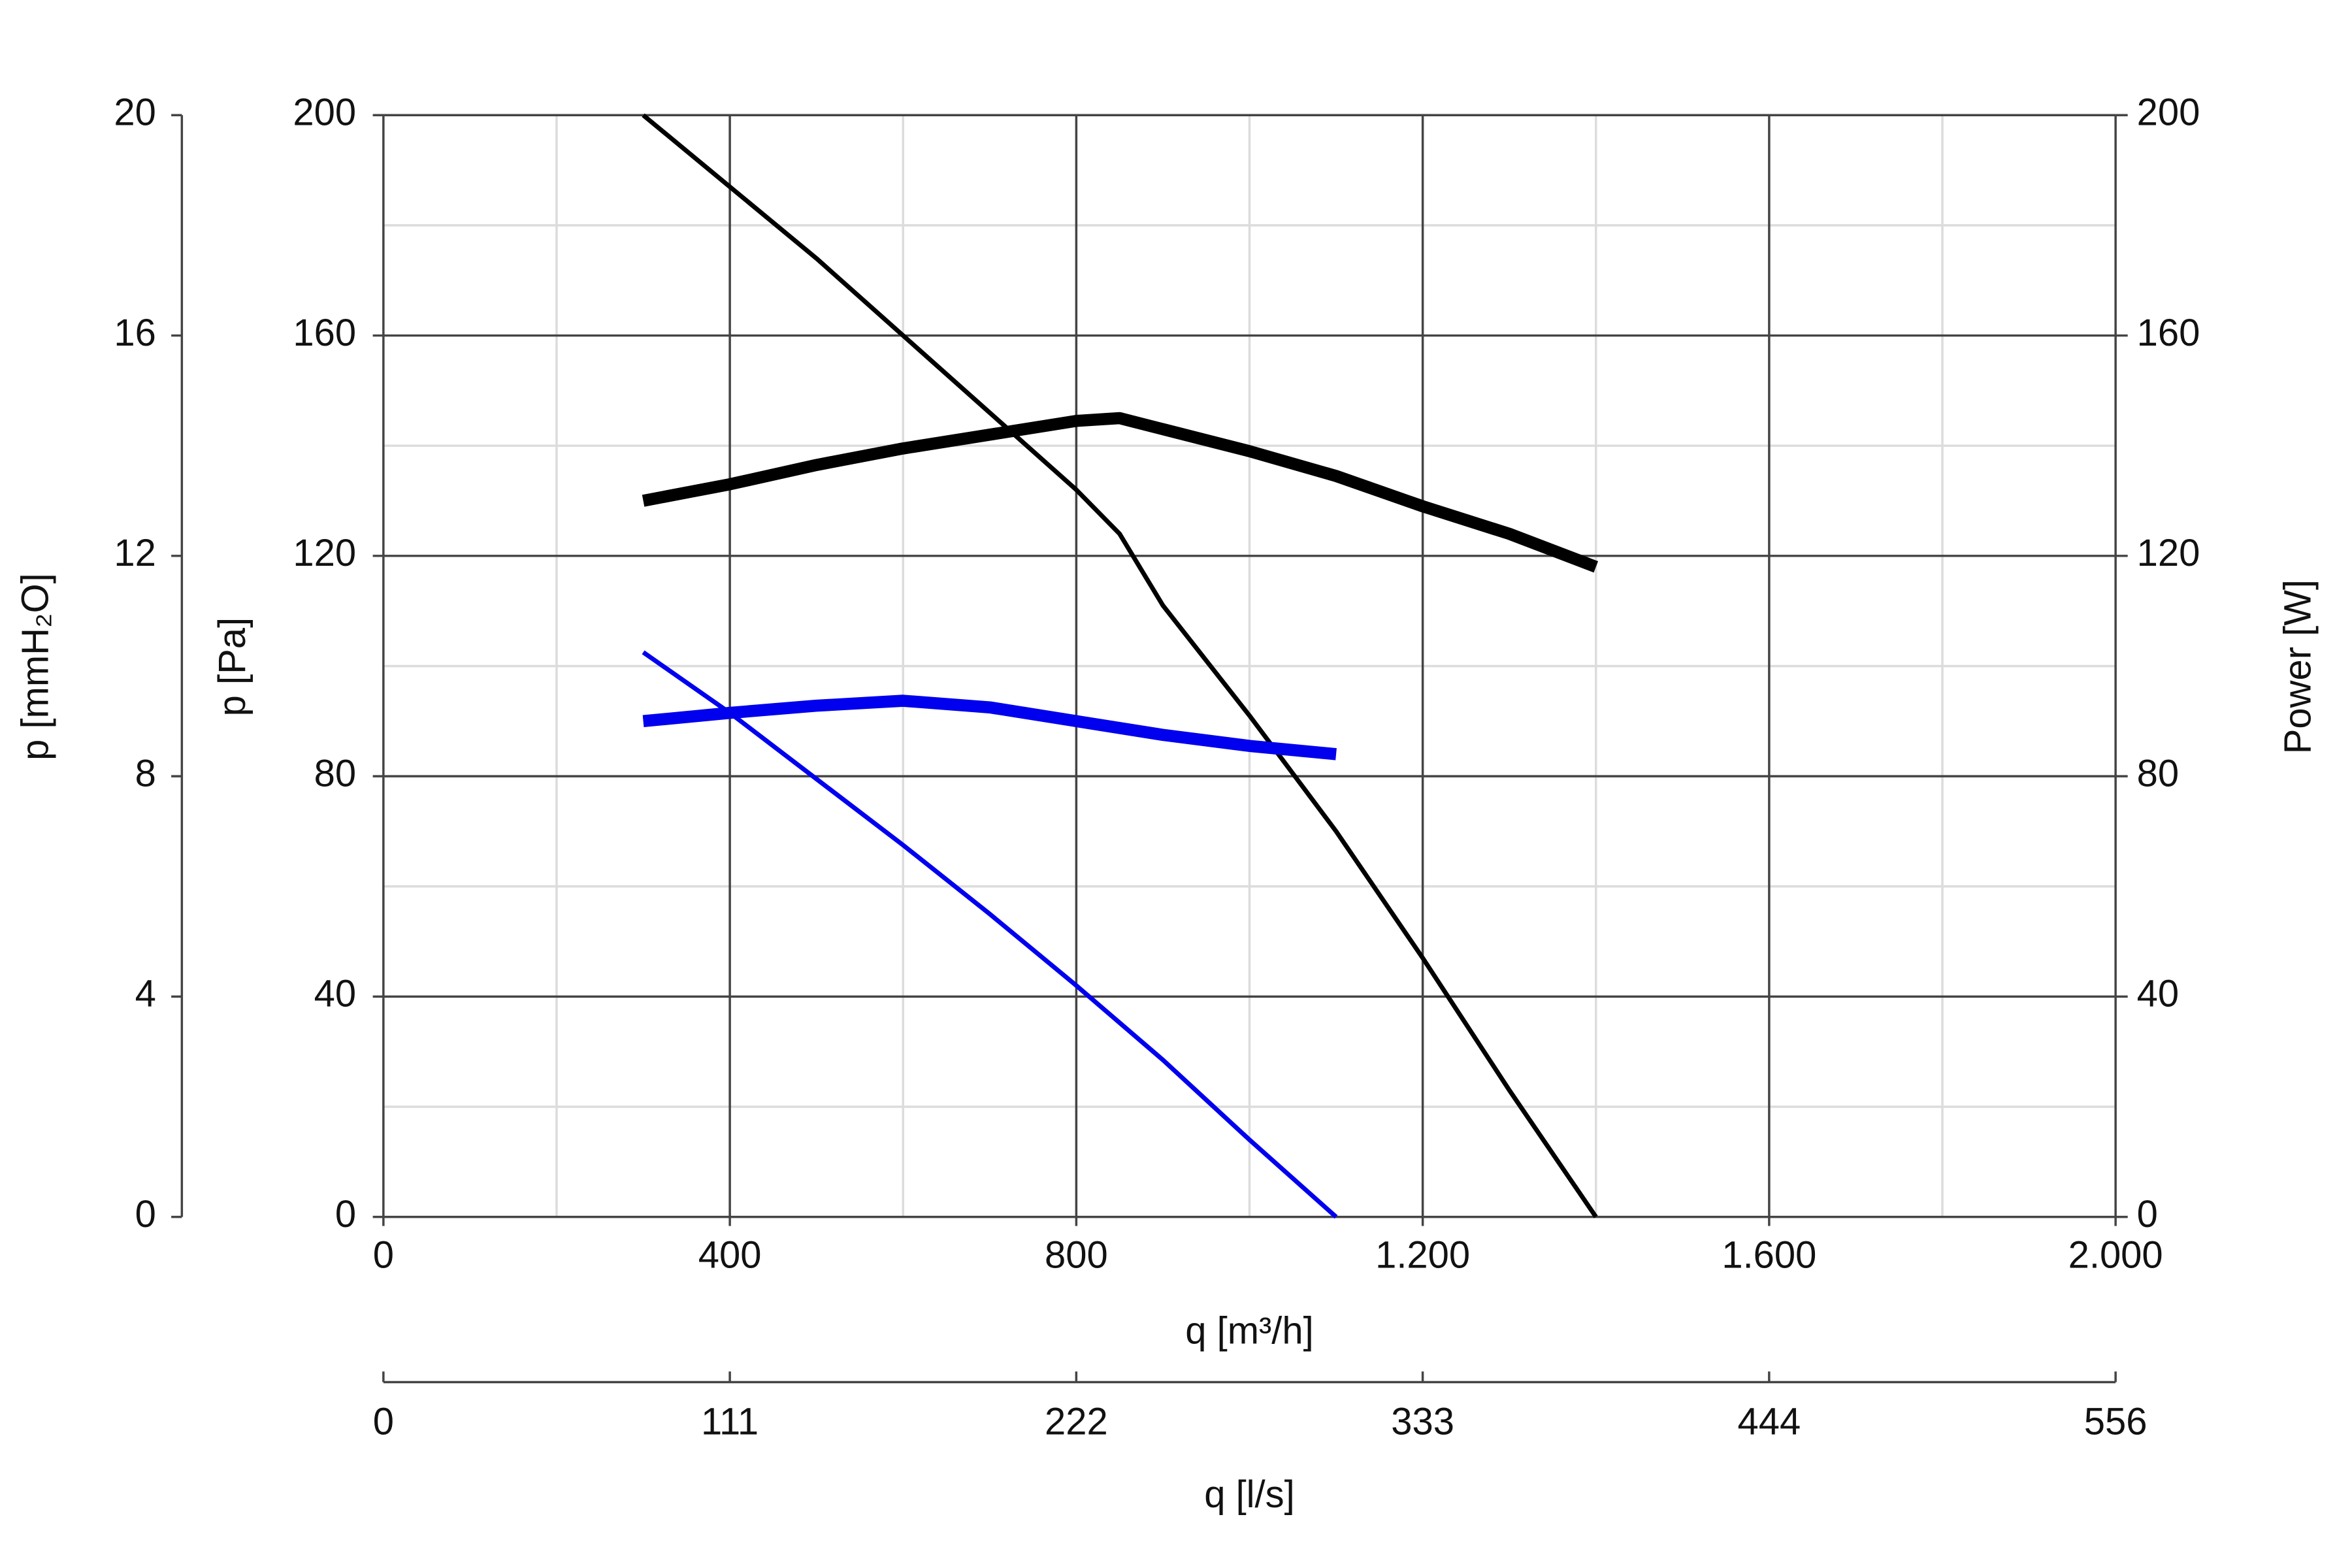  I want to click on y2-tick-label: 160, so click(2168, 333).